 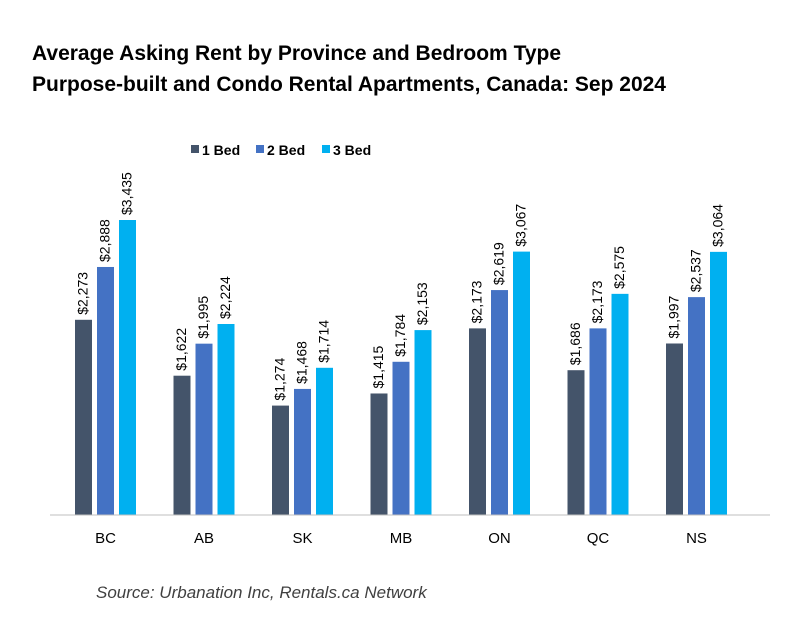 What do you see at coordinates (620, 404) in the screenshot?
I see `bar-qc-3-bed` at bounding box center [620, 404].